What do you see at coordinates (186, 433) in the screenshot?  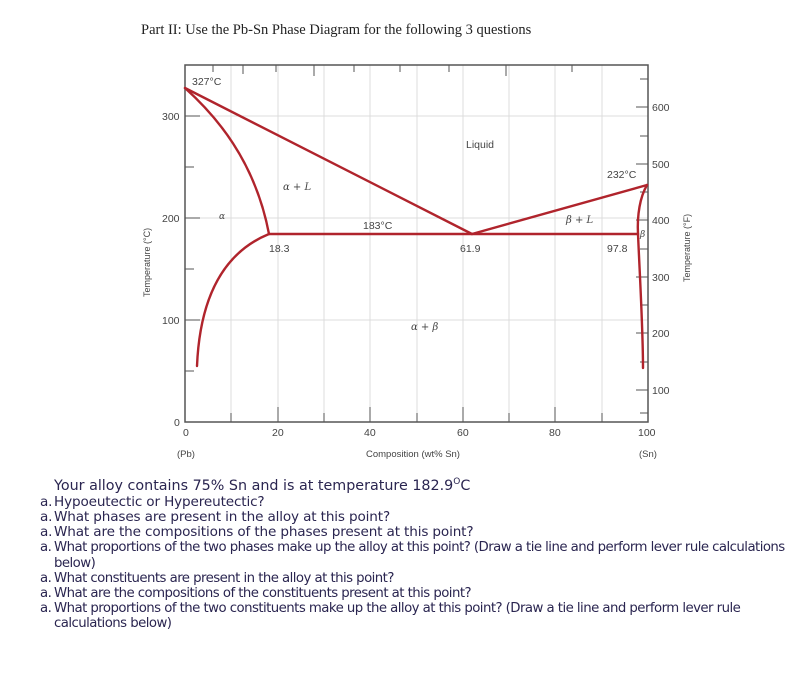 I see `x-tick-0: 0` at bounding box center [186, 433].